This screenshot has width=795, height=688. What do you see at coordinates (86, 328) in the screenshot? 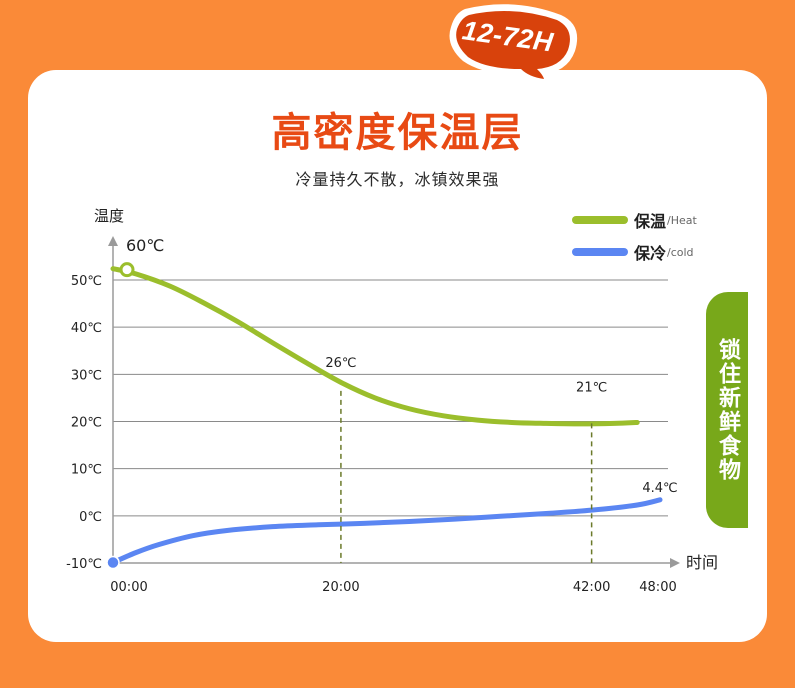
I see `y-tick-label: 40℃` at bounding box center [86, 328].